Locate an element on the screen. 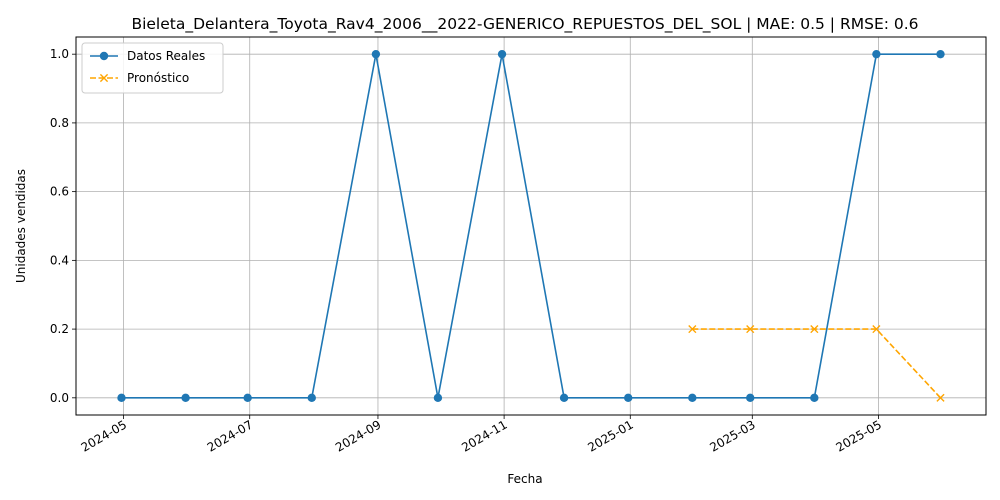 This screenshot has width=1000, height=500. series-pronostico is located at coordinates (816, 363).